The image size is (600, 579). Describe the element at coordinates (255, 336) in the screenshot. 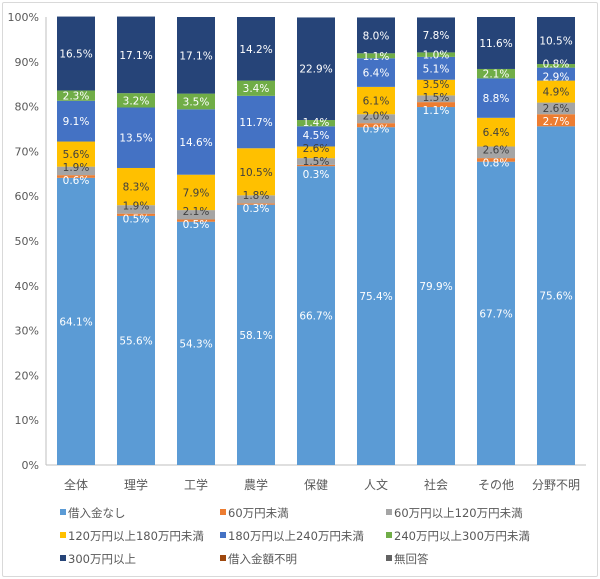

I see `data-label: 58.1%` at that location.